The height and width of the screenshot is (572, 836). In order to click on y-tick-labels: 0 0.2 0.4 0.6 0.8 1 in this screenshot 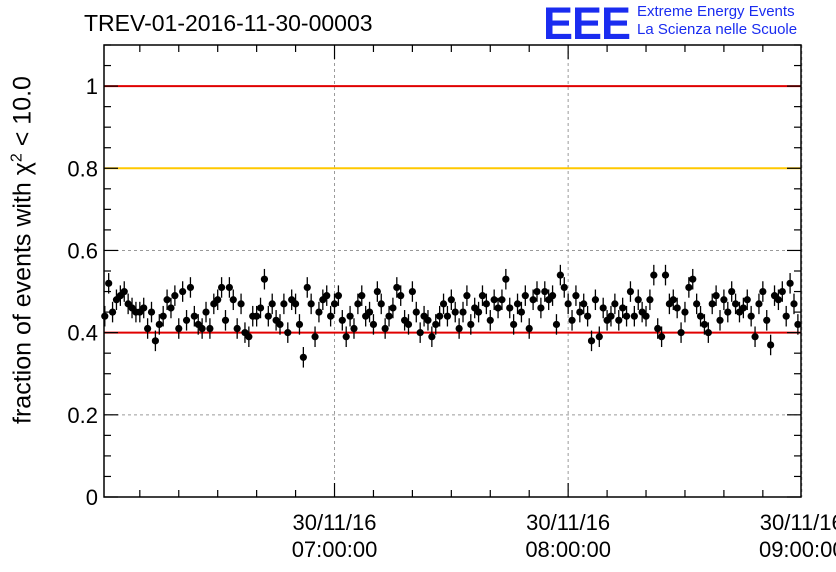, I will do `click(82, 292)`.